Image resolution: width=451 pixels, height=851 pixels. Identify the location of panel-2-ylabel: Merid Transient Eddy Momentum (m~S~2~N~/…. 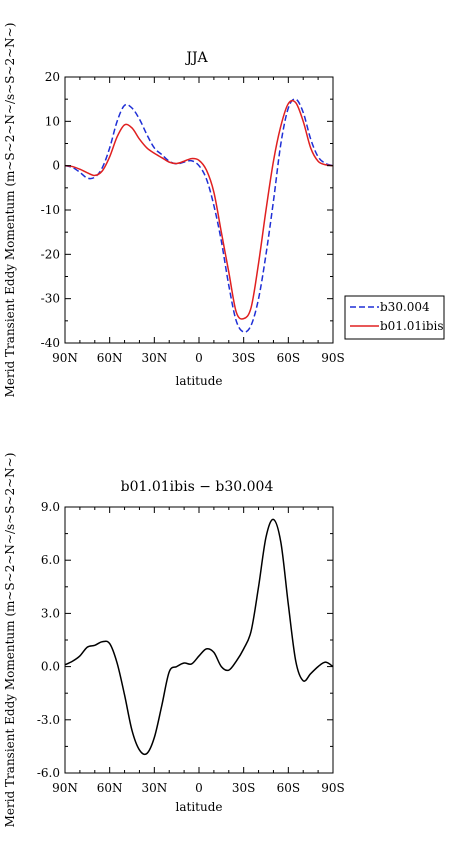
(10, 640).